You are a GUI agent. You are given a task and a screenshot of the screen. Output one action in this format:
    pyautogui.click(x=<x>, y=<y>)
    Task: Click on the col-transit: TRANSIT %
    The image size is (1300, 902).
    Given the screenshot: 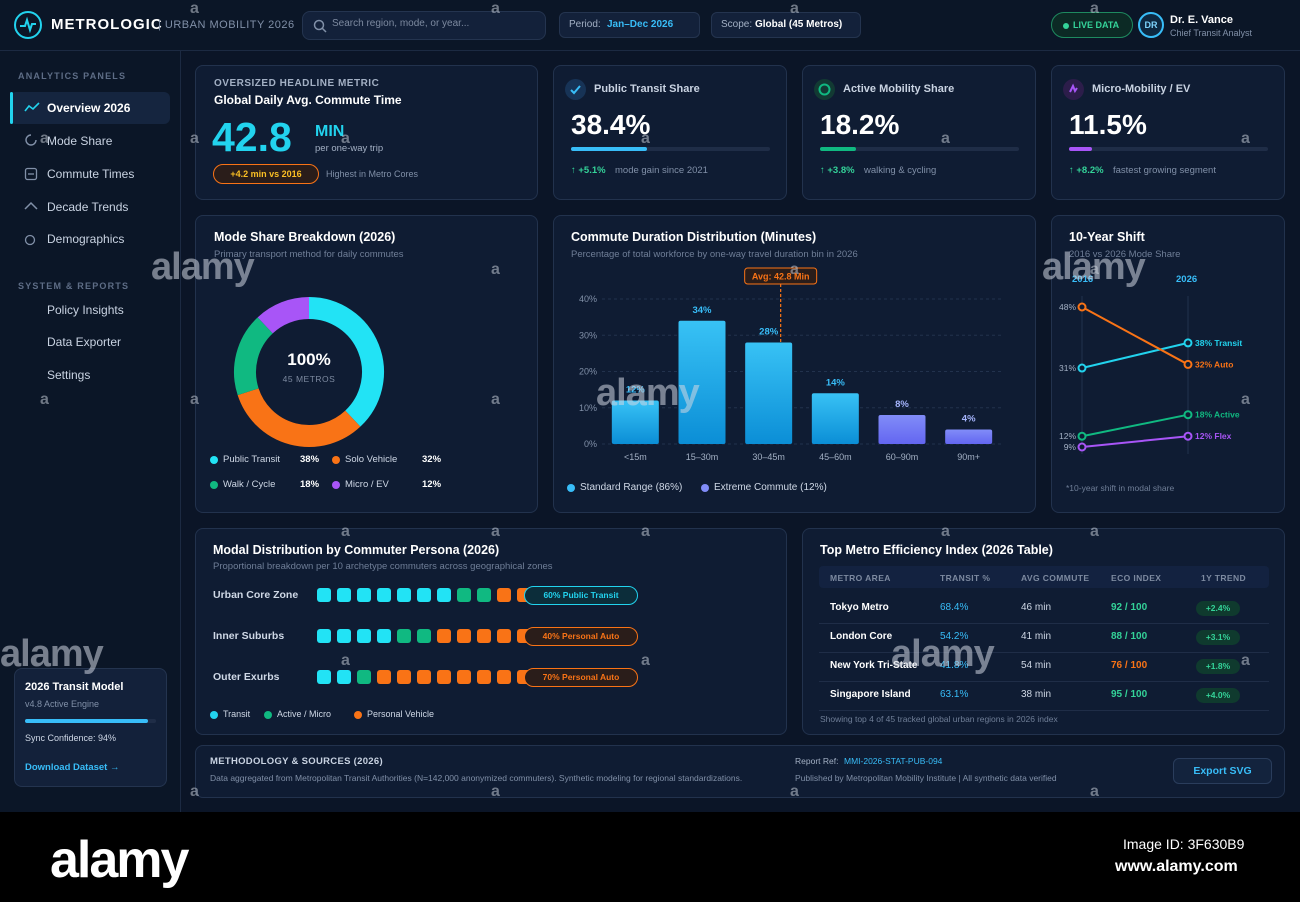 What is the action you would take?
    pyautogui.click(x=965, y=578)
    